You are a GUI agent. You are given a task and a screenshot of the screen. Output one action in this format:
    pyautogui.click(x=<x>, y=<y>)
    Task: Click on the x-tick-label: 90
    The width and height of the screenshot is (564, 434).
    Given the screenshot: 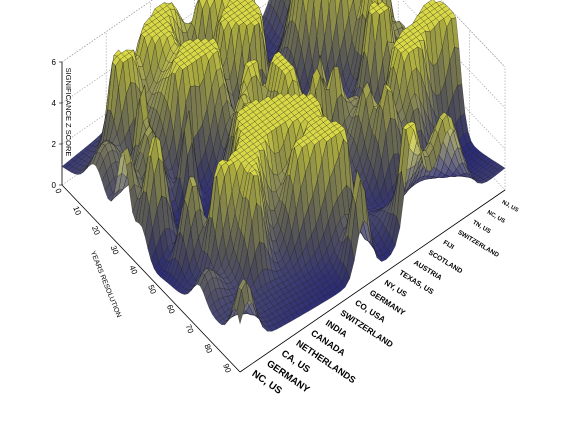 What is the action you would take?
    pyautogui.click(x=227, y=368)
    